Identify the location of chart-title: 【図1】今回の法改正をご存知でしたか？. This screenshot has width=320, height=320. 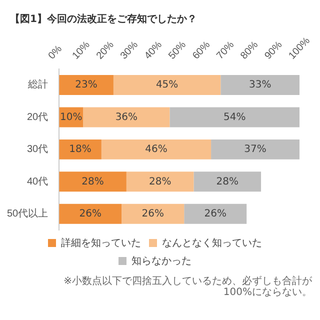
(103, 19).